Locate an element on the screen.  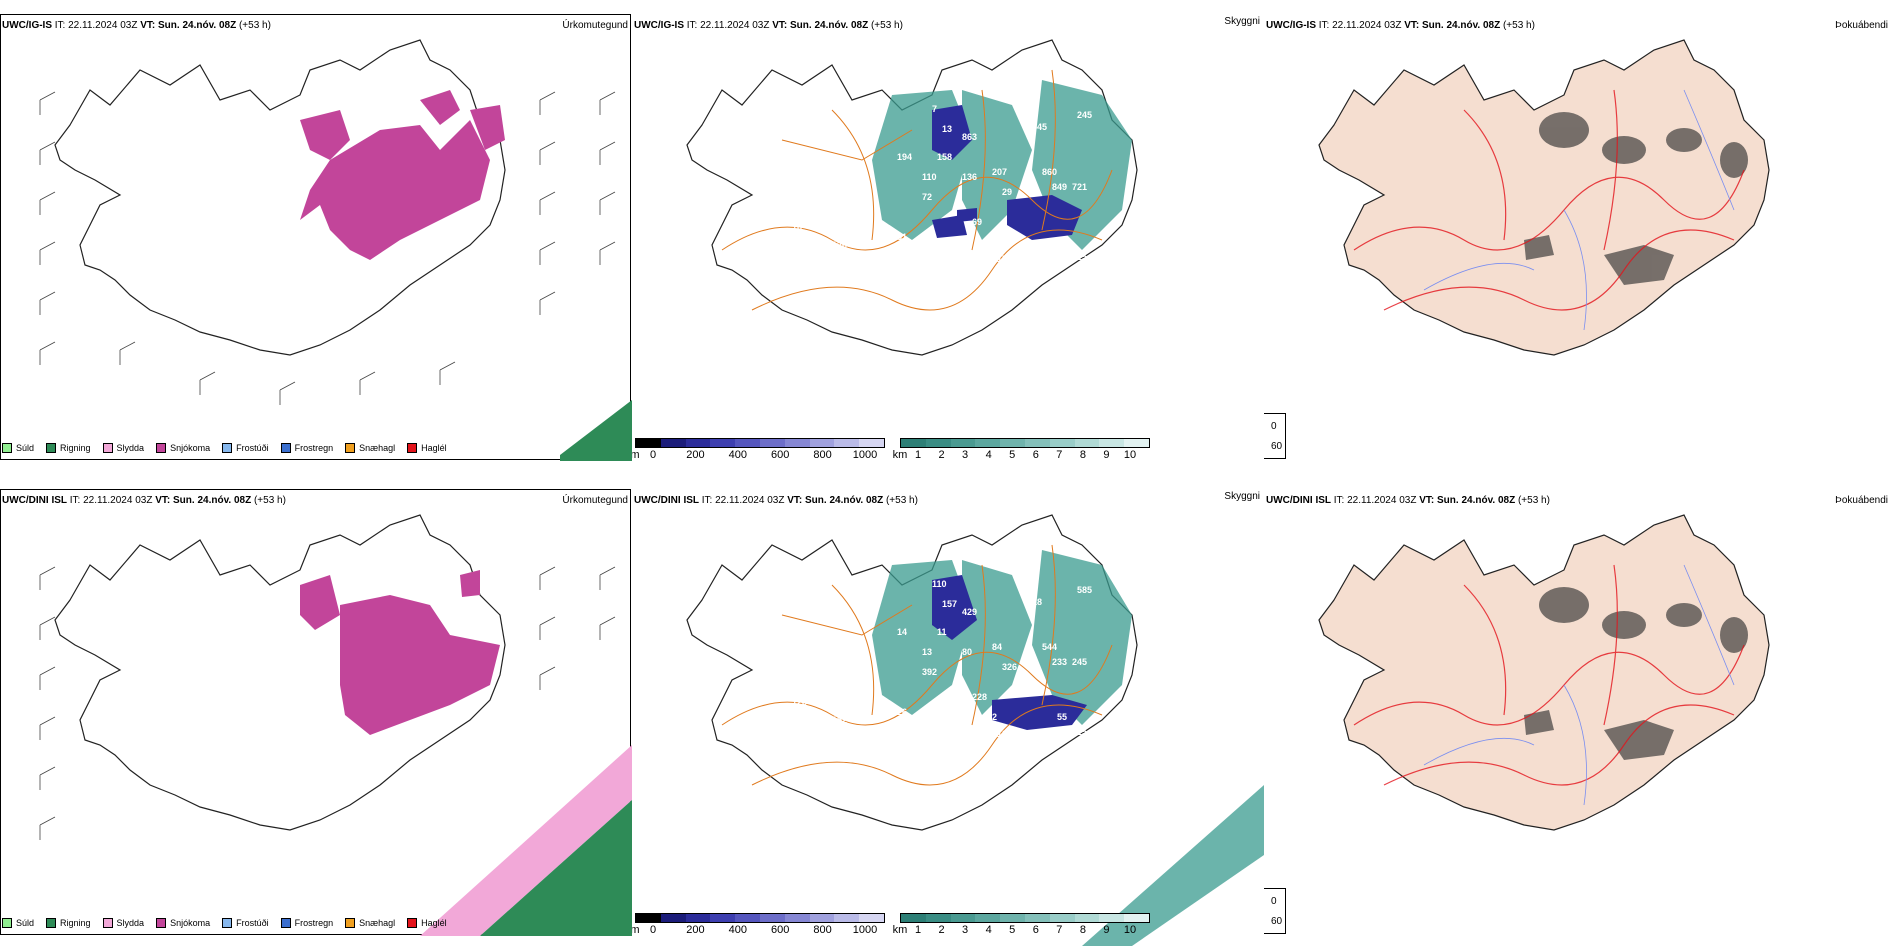
visibility-label: 544 is located at coordinates (1049, 647).